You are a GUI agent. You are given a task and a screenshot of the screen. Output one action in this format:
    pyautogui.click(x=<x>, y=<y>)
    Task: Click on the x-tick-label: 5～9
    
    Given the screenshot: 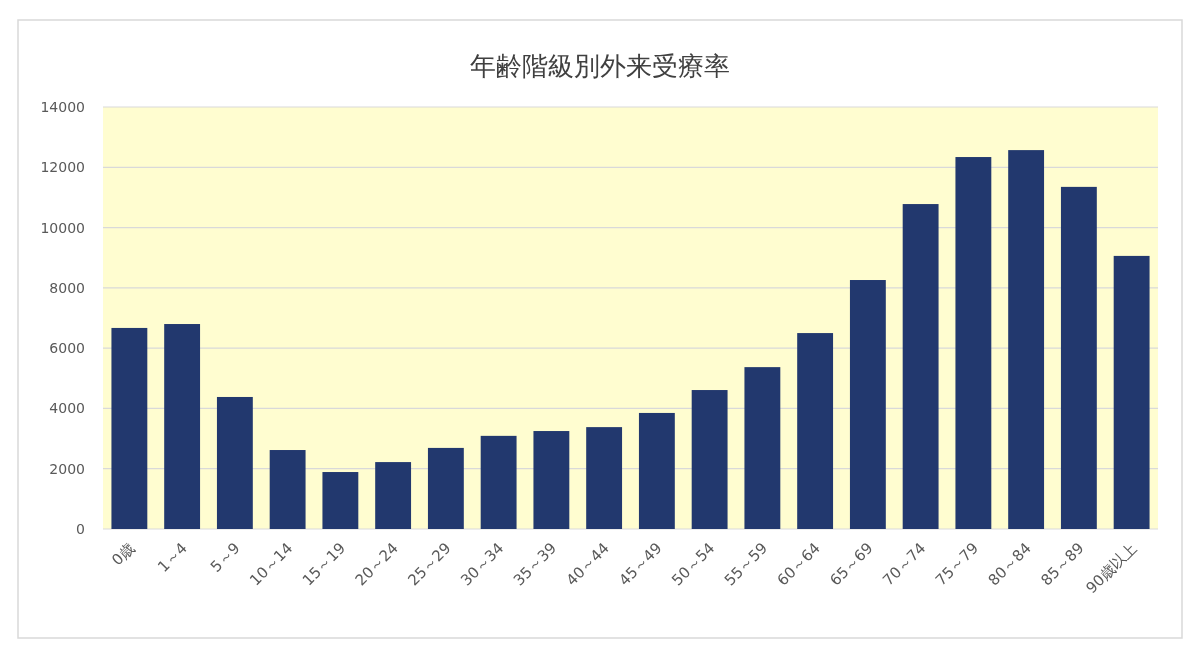 What is the action you would take?
    pyautogui.click(x=225, y=557)
    